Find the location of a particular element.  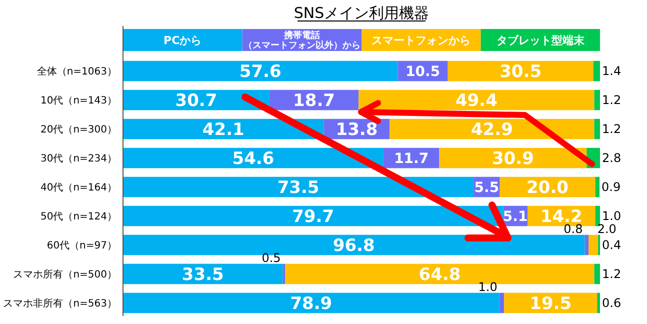

data-label: 78.9 is located at coordinates (311, 304).